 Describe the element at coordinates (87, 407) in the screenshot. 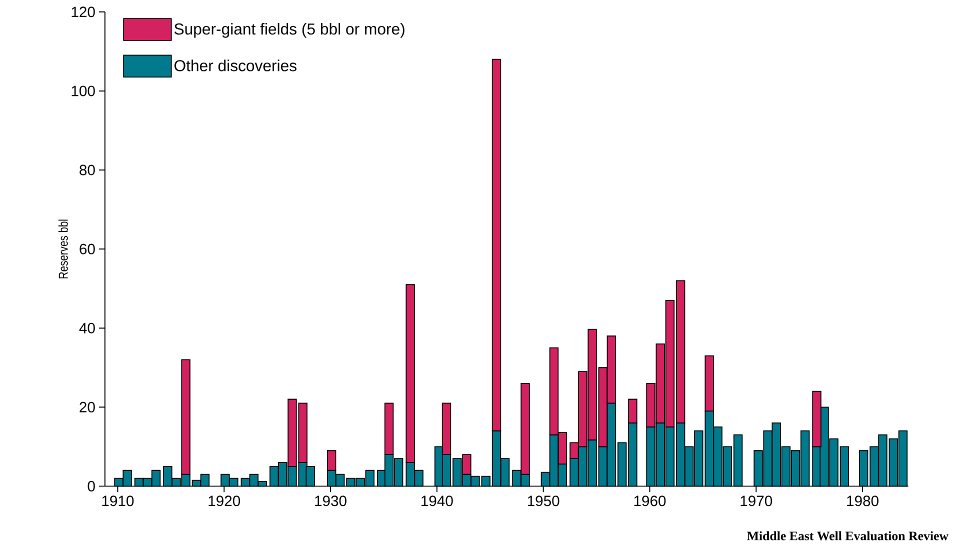

I see `y-tick-label: 20` at that location.